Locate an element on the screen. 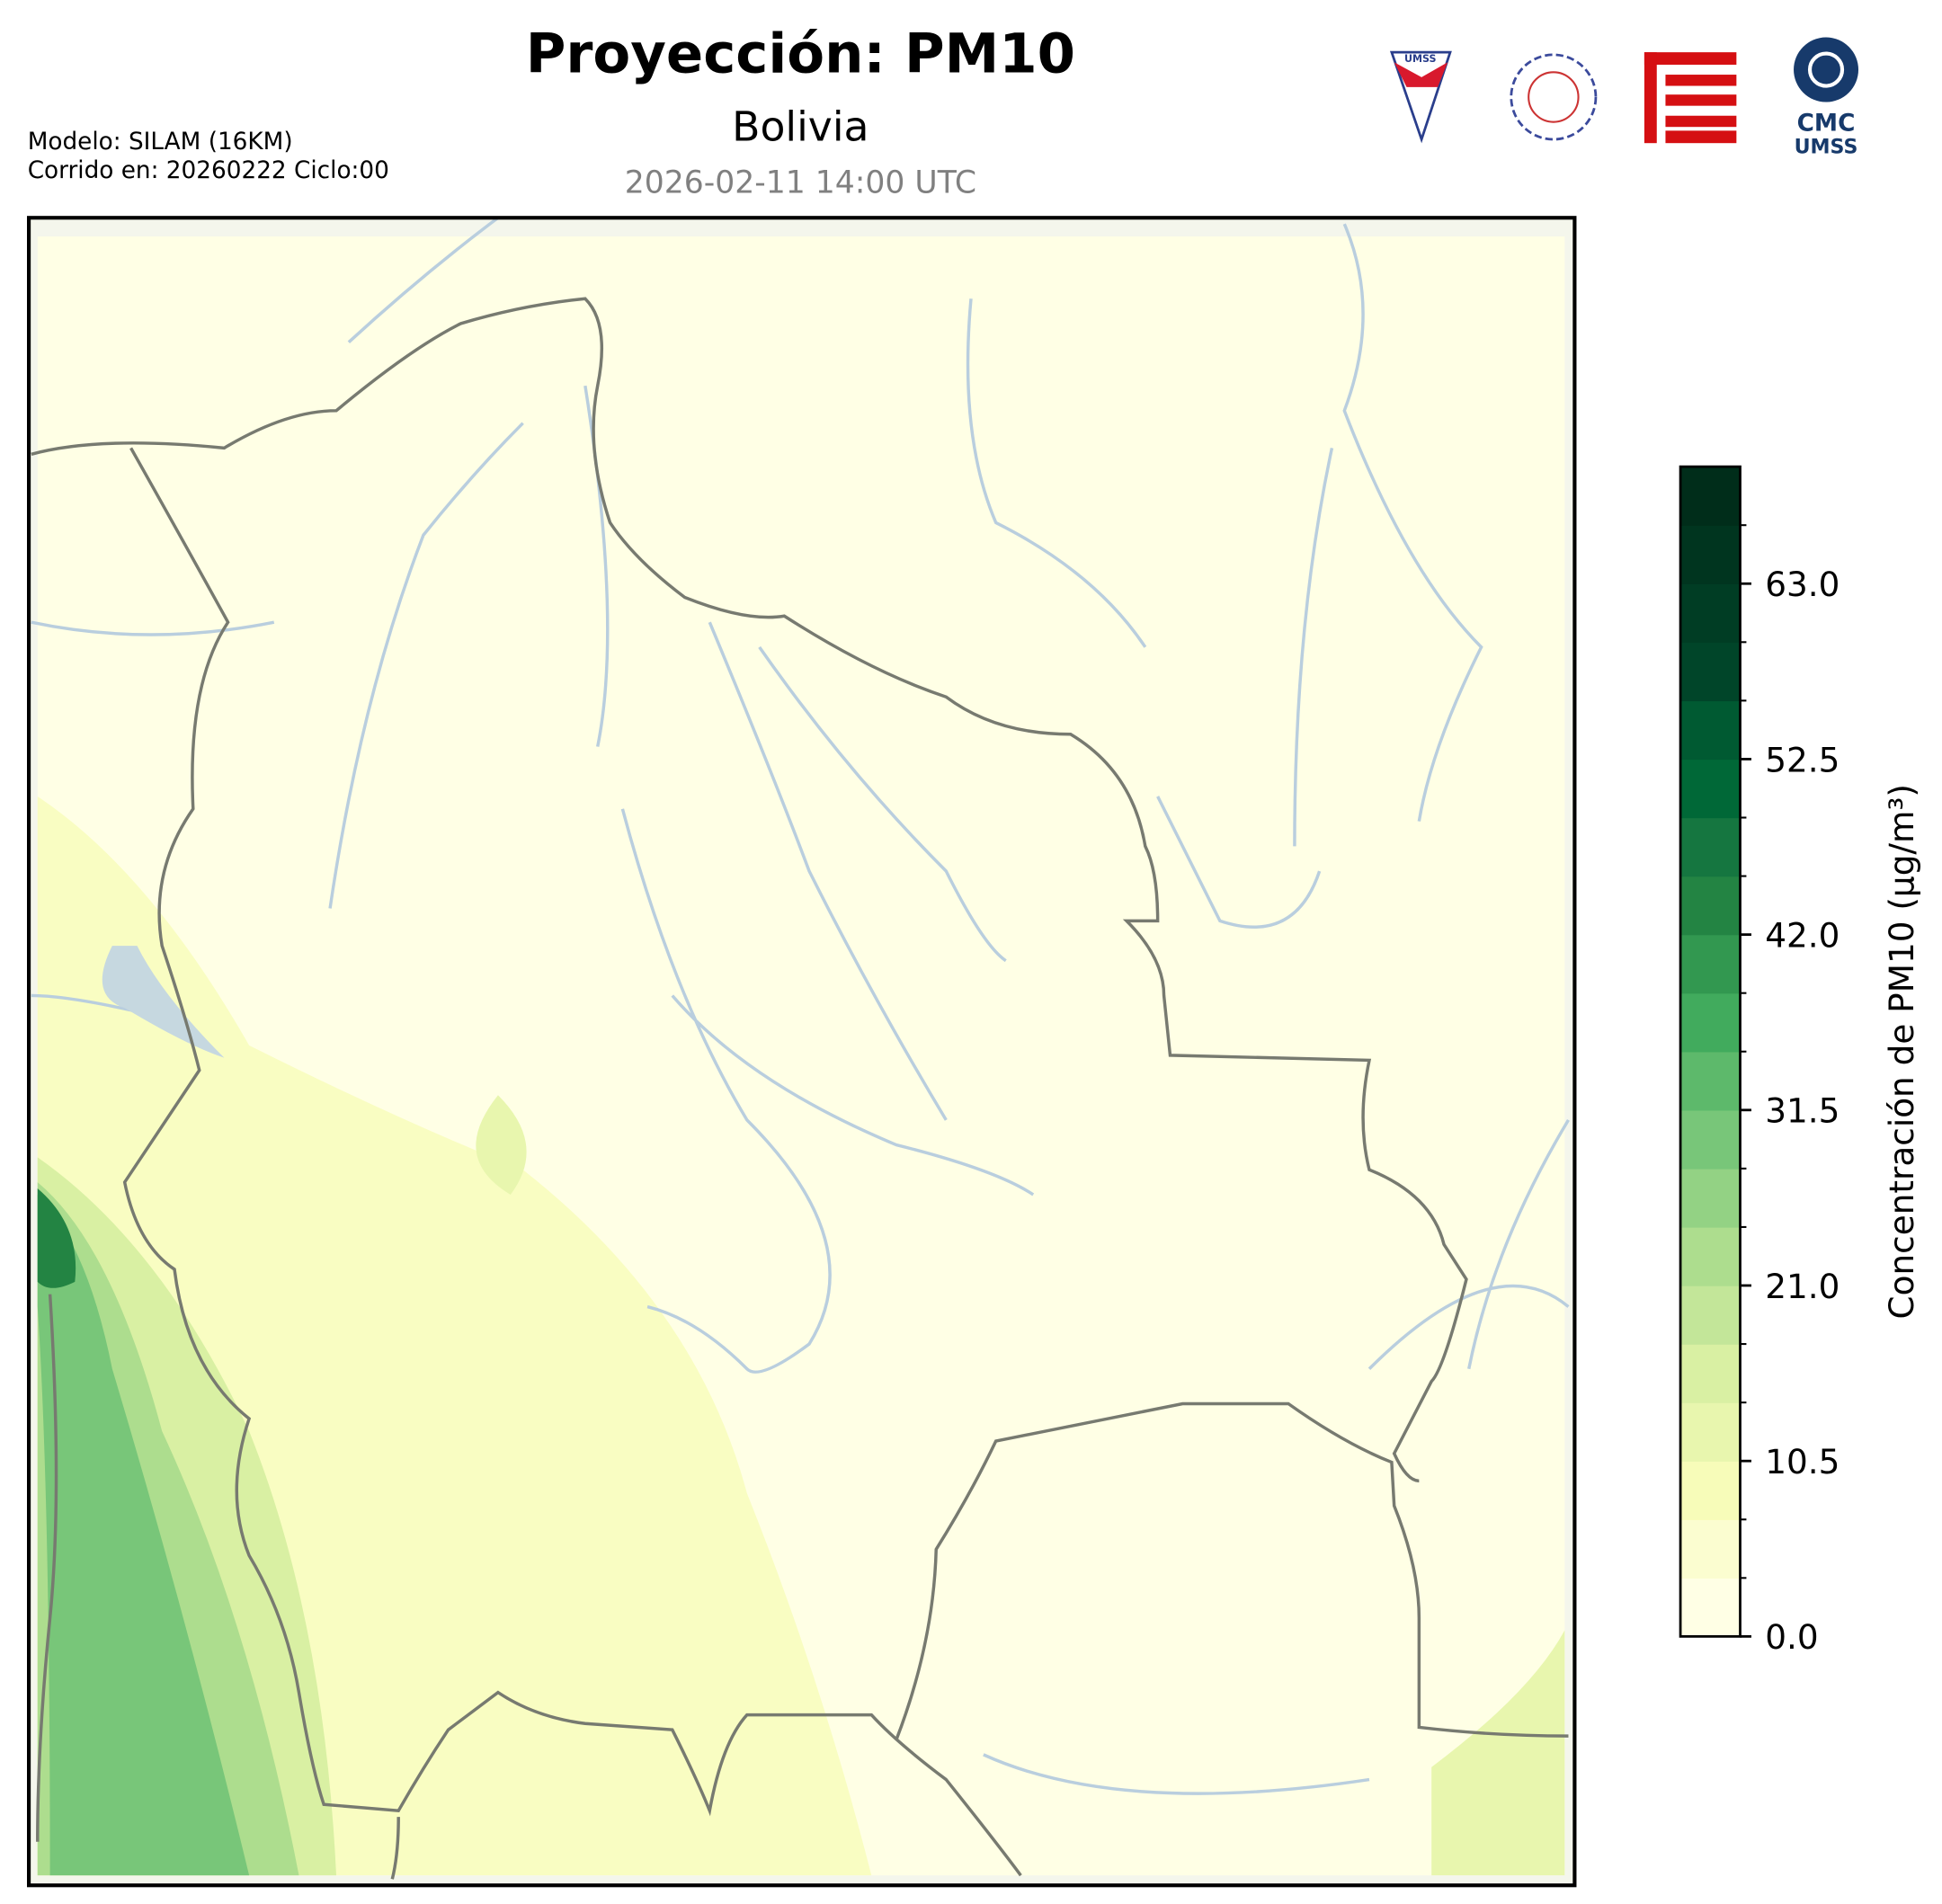 The height and width of the screenshot is (1904, 1942). colorbar-frame is located at coordinates (1710, 1051).